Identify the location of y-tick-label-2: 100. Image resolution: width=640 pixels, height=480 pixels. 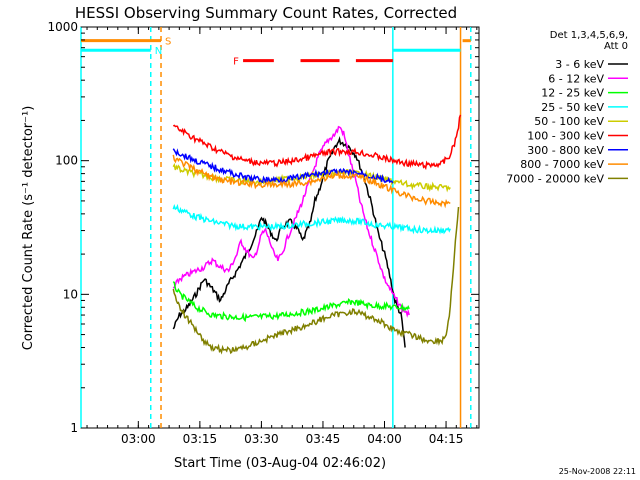
(66, 161).